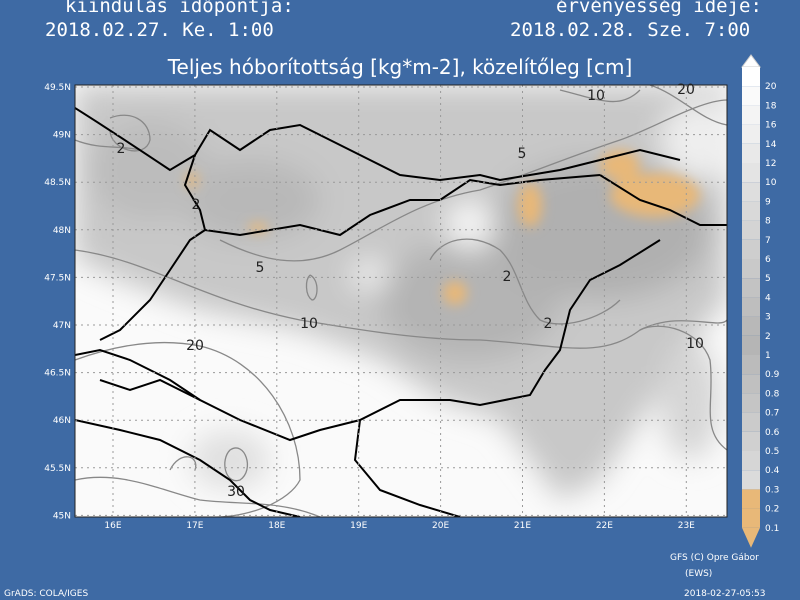 The height and width of the screenshot is (600, 800). Describe the element at coordinates (62, 231) in the screenshot. I see `lat-label: 48N` at that location.